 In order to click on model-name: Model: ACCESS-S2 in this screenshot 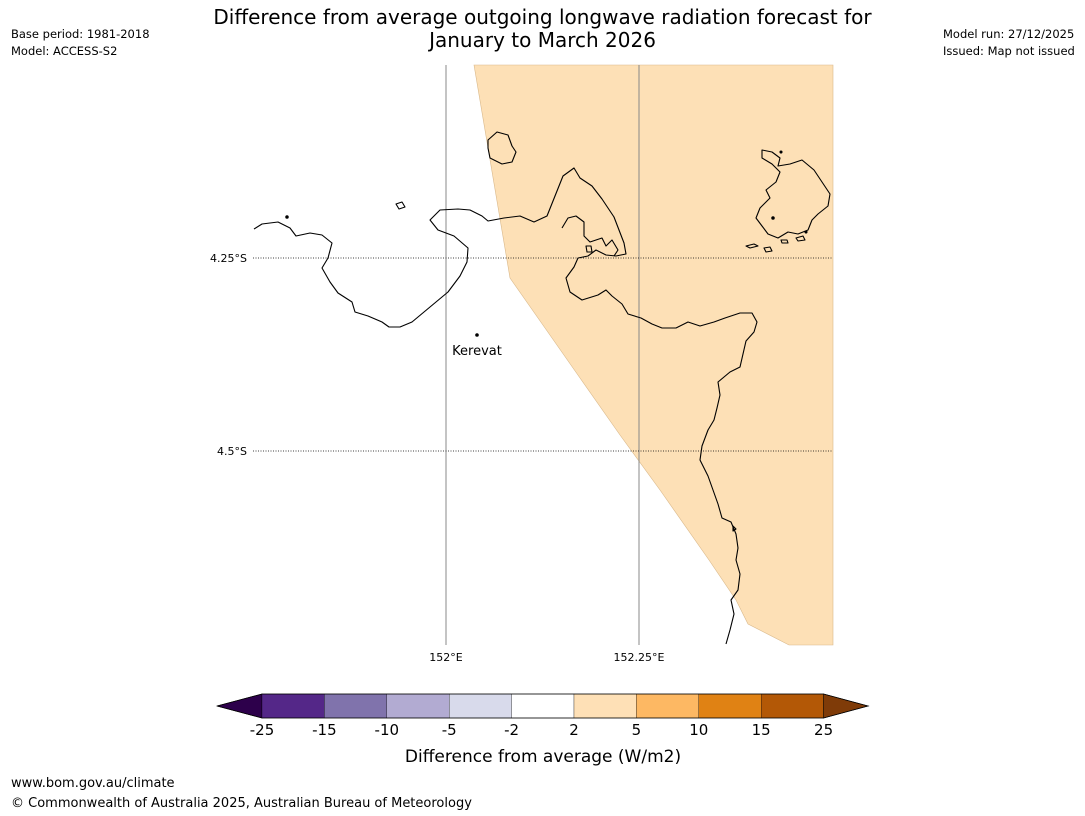, I will do `click(64, 51)`.